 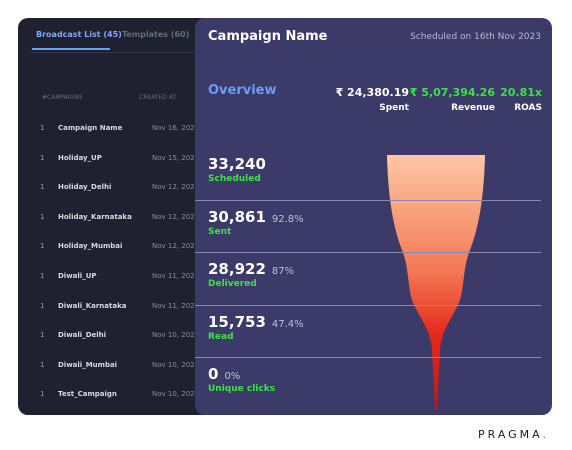 I want to click on metric-value: 20.81x, so click(x=521, y=92).